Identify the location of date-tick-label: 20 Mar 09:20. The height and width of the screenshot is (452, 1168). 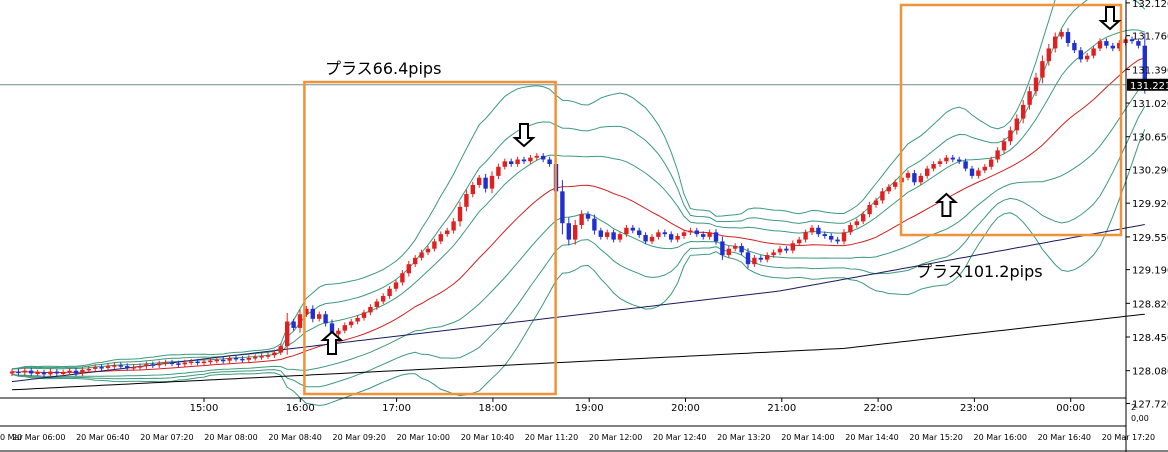
(359, 437).